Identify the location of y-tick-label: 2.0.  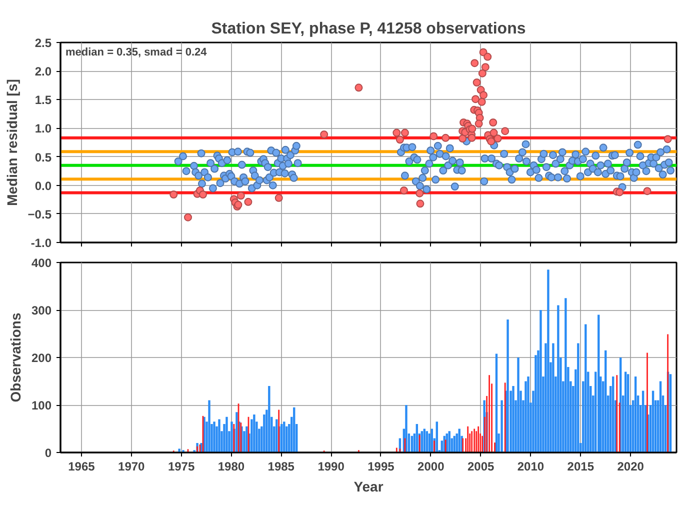
(43, 71).